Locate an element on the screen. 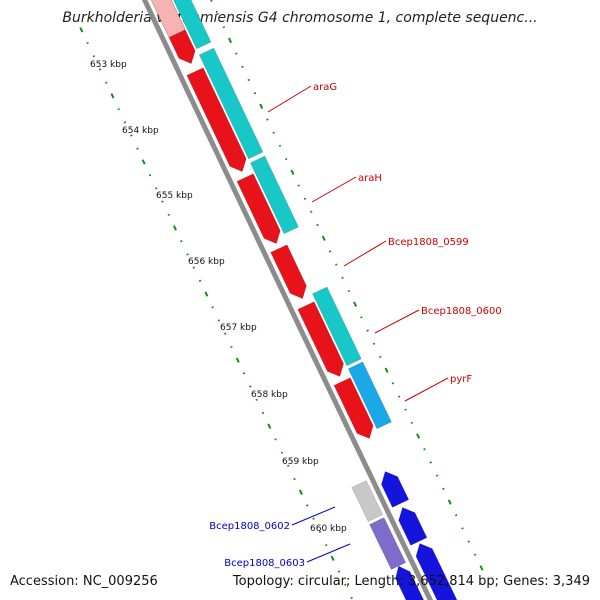 This screenshot has height=600, width=600. gene-label: araH is located at coordinates (370, 178).